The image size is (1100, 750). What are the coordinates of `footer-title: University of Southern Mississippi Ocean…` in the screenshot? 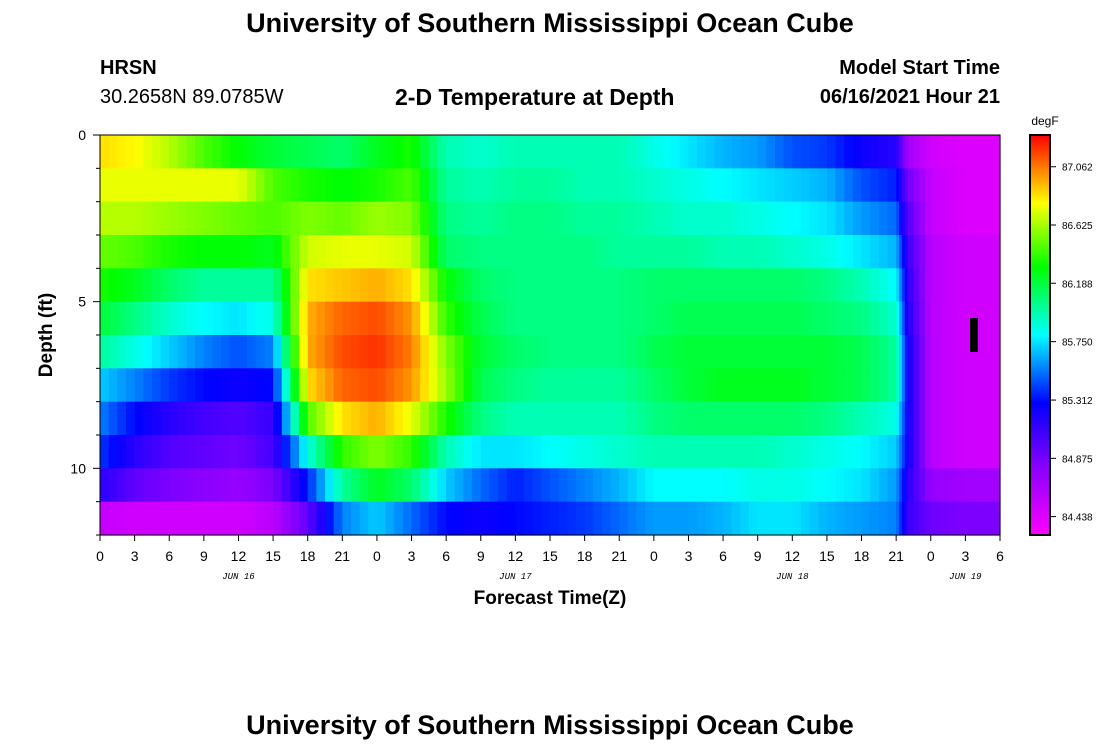 It's located at (550, 725).